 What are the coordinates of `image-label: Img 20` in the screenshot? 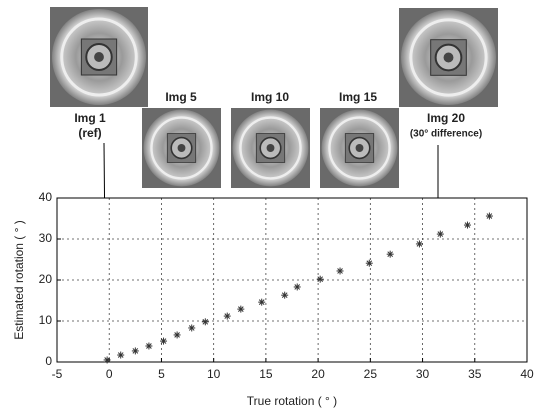 It's located at (446, 118).